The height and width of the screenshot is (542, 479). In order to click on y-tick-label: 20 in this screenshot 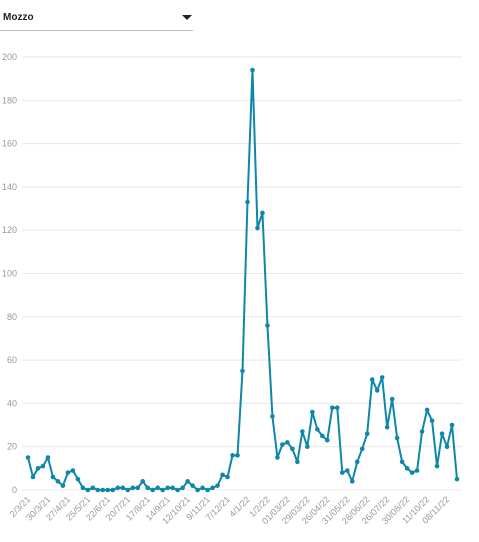, I will do `click(12, 447)`.